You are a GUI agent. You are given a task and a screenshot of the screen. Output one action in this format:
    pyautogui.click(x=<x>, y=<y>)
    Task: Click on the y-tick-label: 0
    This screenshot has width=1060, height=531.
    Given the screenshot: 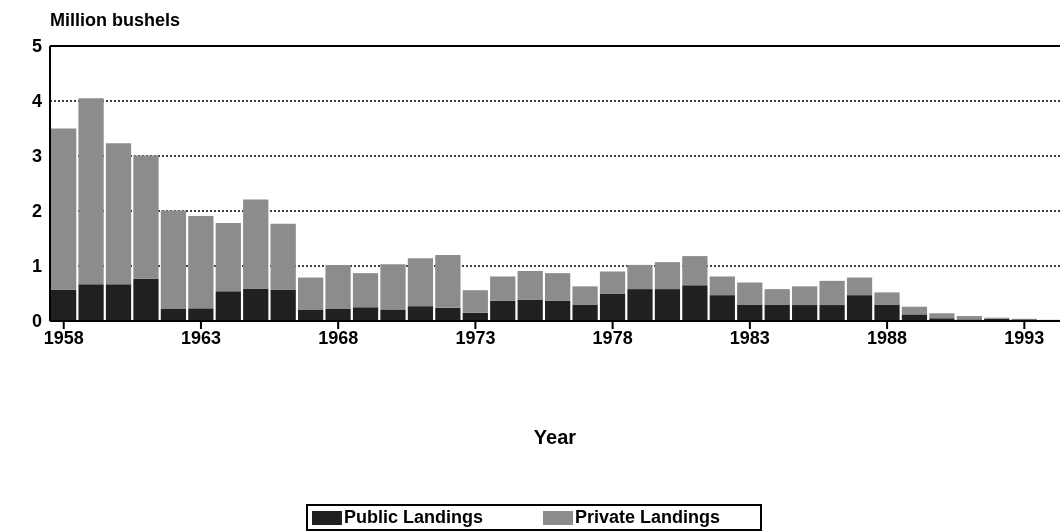 What is the action you would take?
    pyautogui.click(x=36, y=321)
    